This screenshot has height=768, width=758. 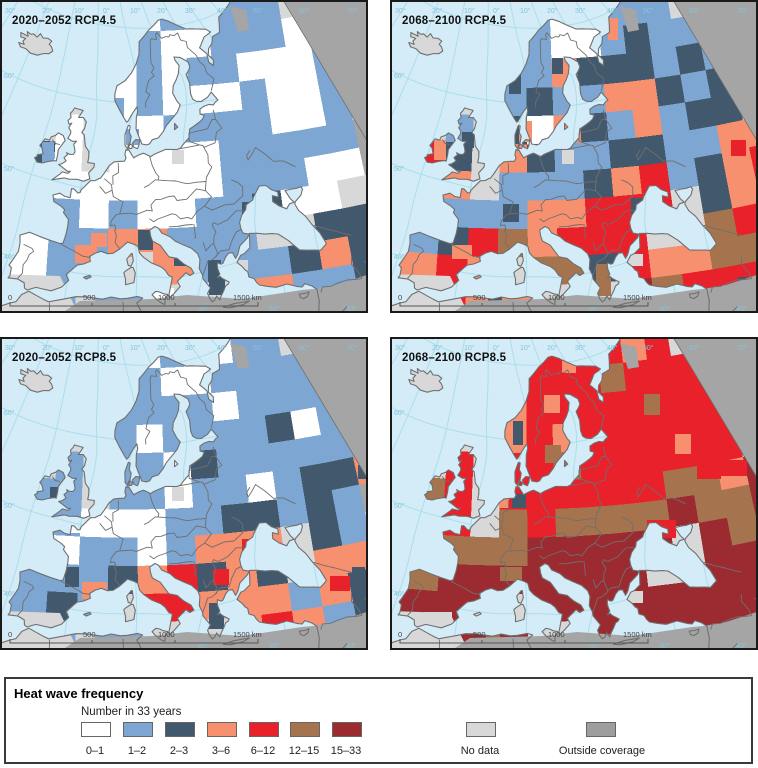 I want to click on svg-text: 2020–2052 RCP4.5, so click(x=64, y=21).